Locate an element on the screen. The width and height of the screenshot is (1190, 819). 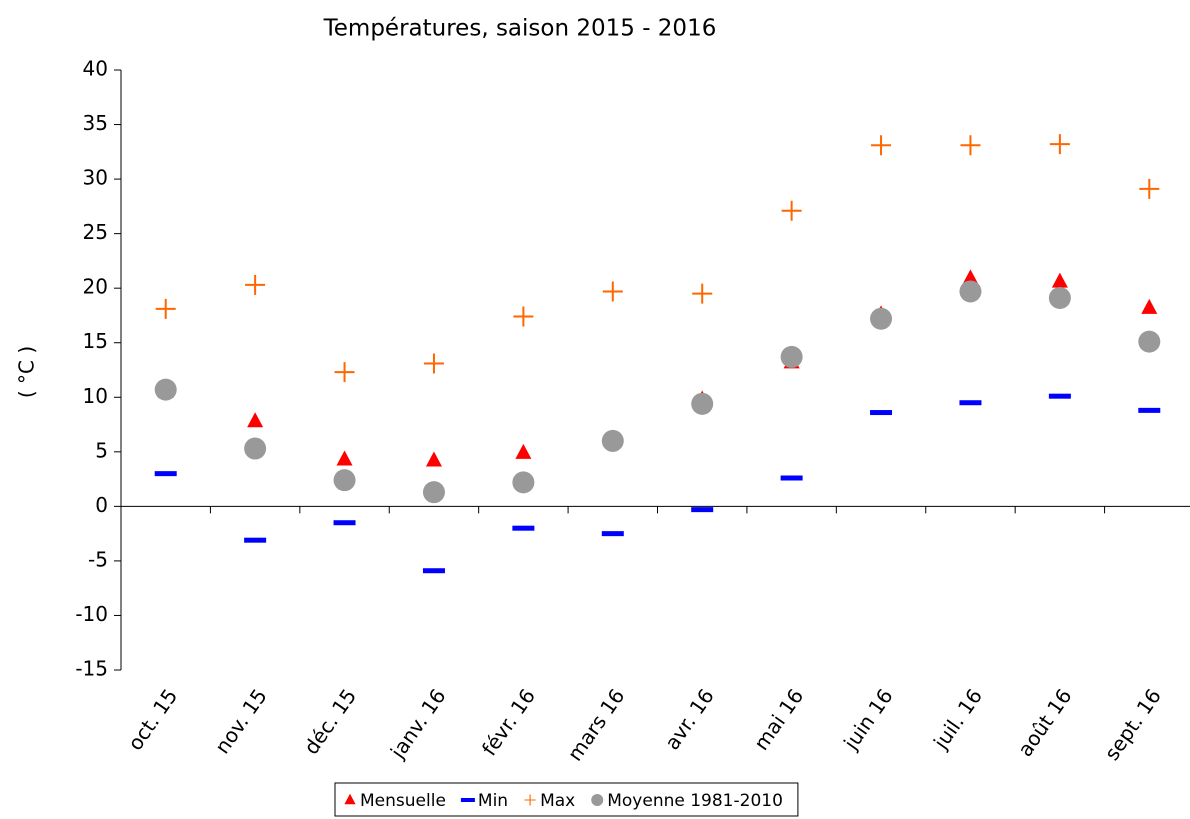
x-tick-label: mars 16 is located at coordinates (596, 724).